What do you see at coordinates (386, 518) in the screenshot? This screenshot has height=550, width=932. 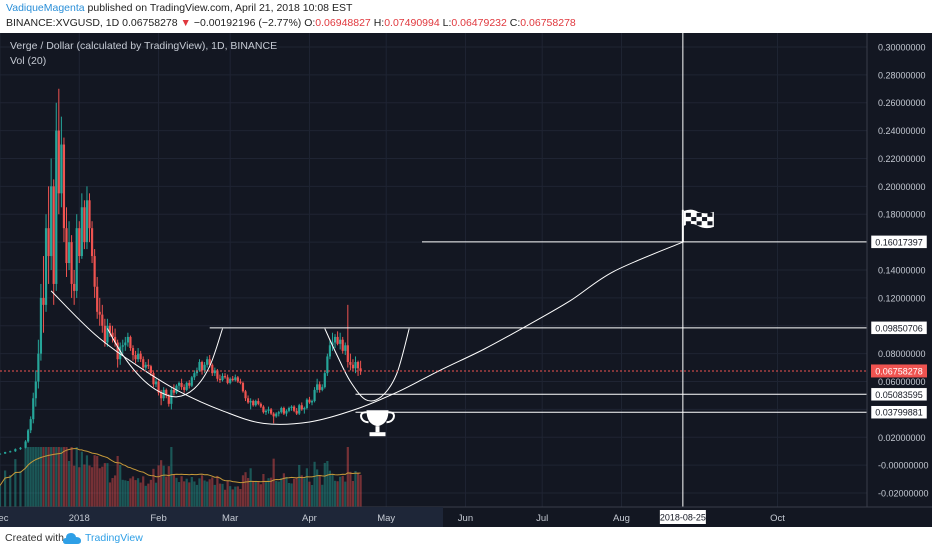 I see `time-tick-label: May` at bounding box center [386, 518].